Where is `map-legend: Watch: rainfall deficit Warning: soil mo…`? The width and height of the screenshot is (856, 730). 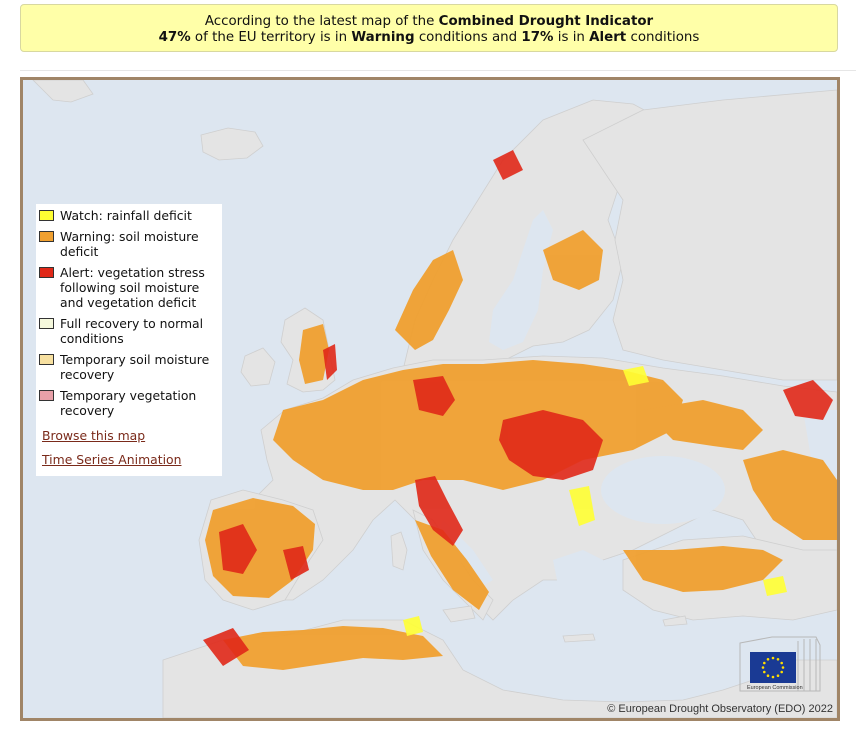 map-legend: Watch: rainfall deficit Warning: soil mo… is located at coordinates (129, 340).